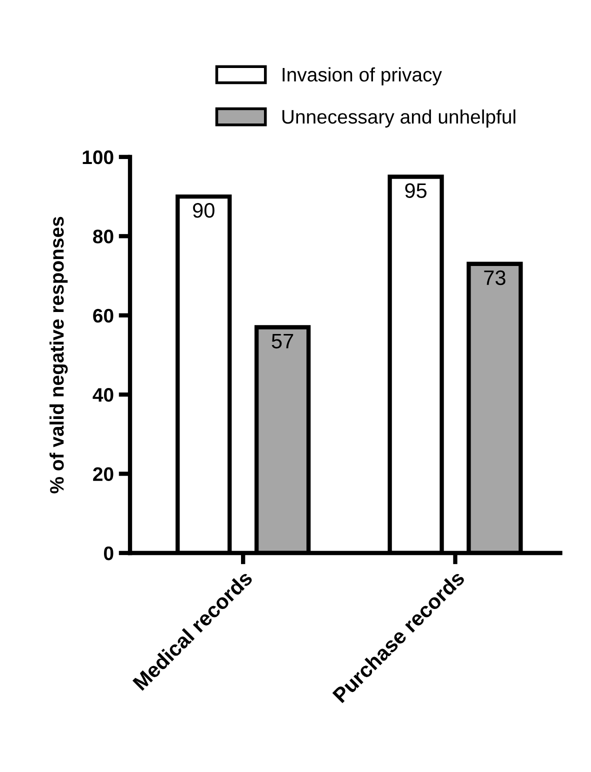 The width and height of the screenshot is (591, 772). Describe the element at coordinates (399, 118) in the screenshot. I see `legend-label: Unnecessary and unhelpful` at that location.